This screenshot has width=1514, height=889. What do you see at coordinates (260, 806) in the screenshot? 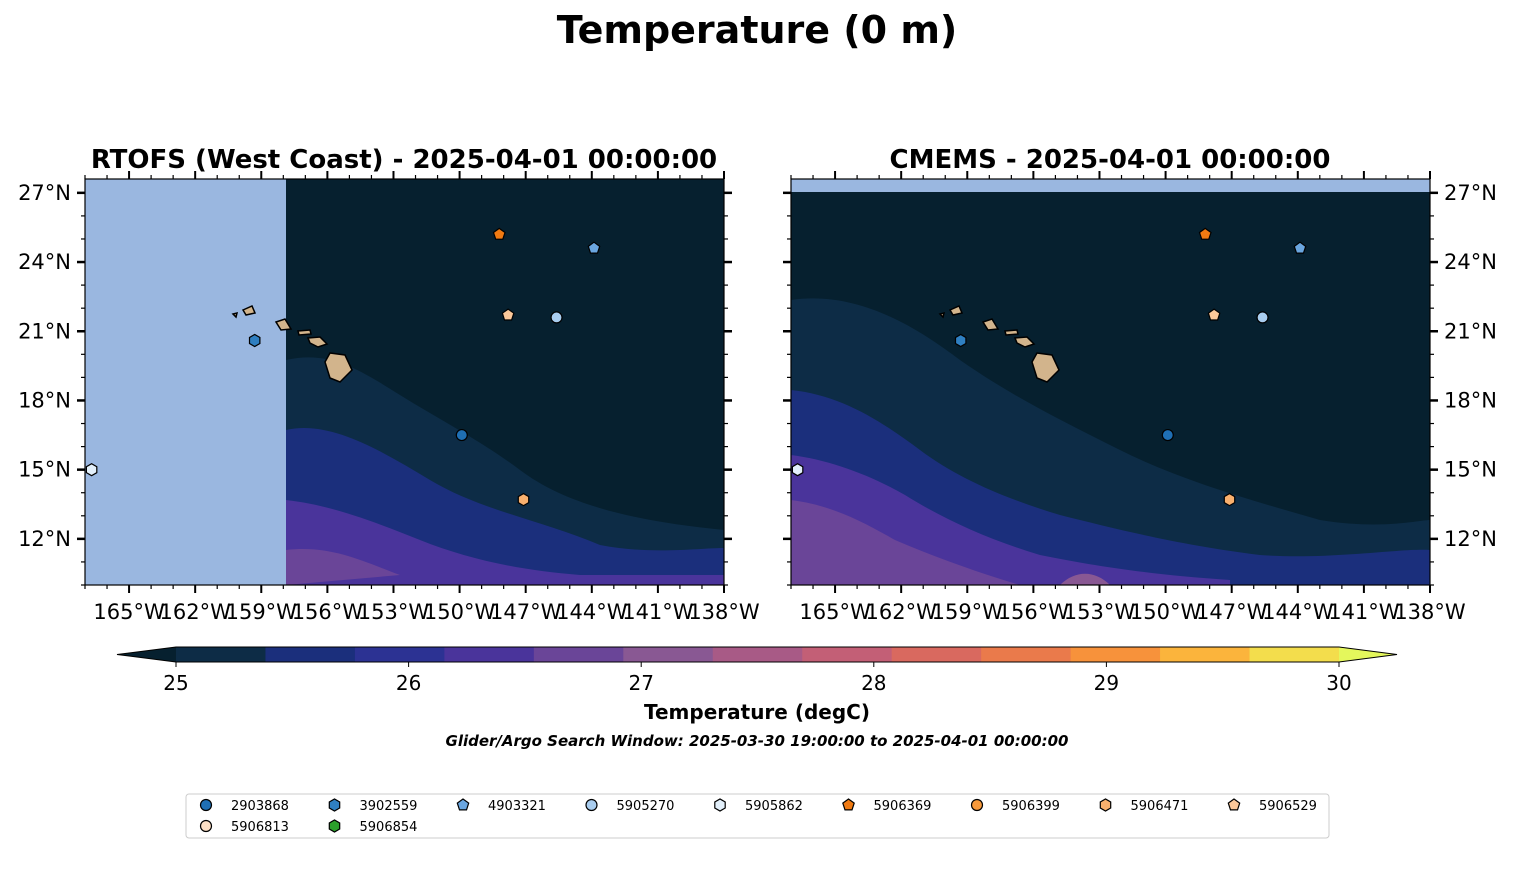
I see `legend-label: 2903868` at bounding box center [260, 806].